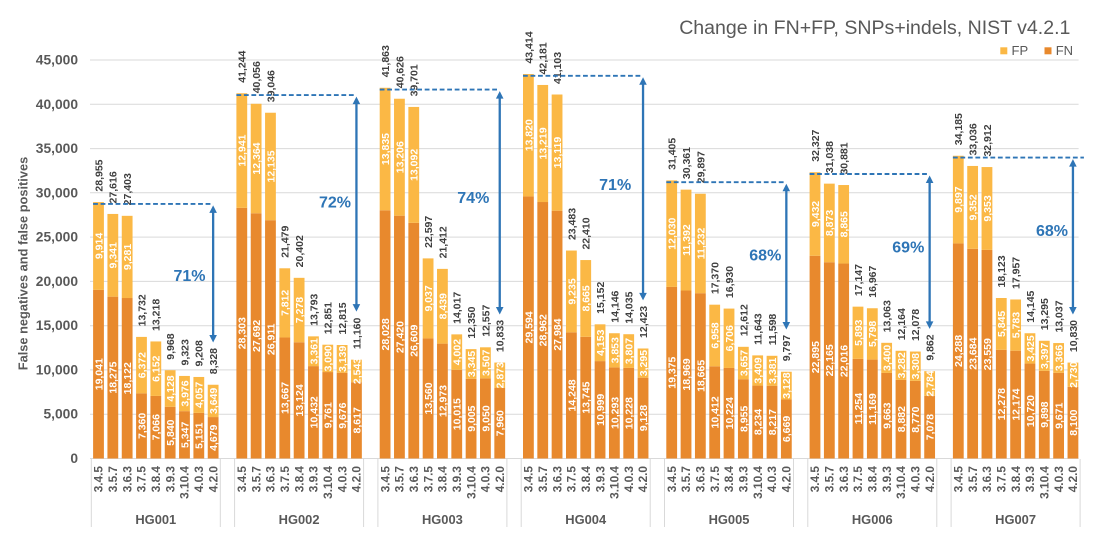  I want to click on svg-text: 18,969, so click(687, 374).